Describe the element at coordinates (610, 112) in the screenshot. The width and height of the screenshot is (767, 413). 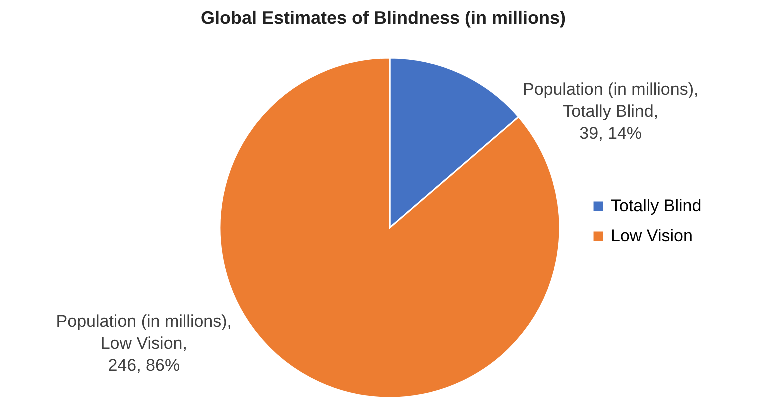
I see `data-label: Population (in millions), Totally Blind, 39, 14%` at that location.